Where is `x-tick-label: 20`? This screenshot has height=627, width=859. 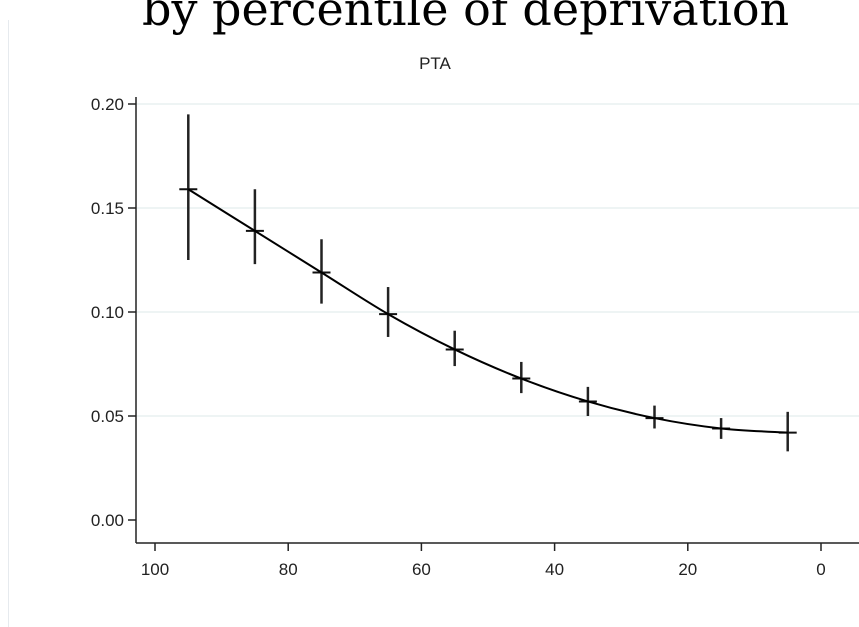
x-tick-label: 20 is located at coordinates (687, 569).